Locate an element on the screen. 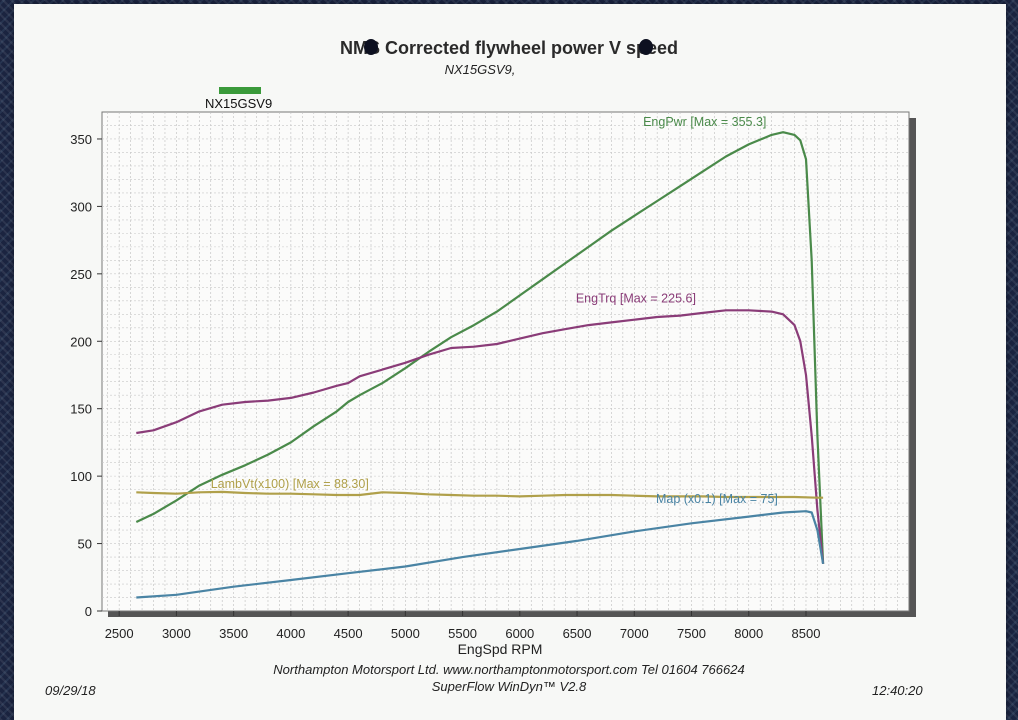  x-tick-label: 6500 is located at coordinates (577, 633).